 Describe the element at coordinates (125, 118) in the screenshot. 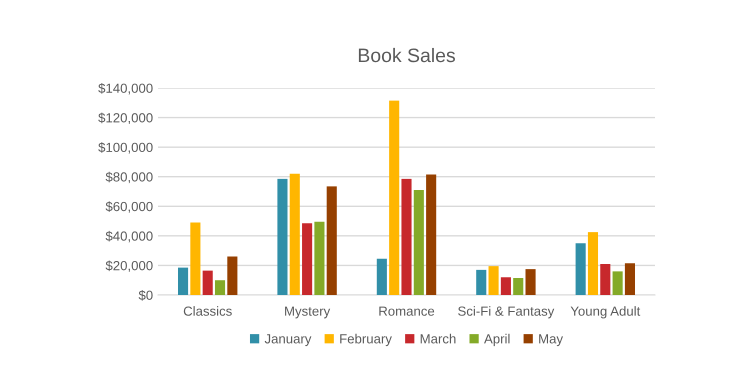

I see `y-tick-label: $120,000` at that location.